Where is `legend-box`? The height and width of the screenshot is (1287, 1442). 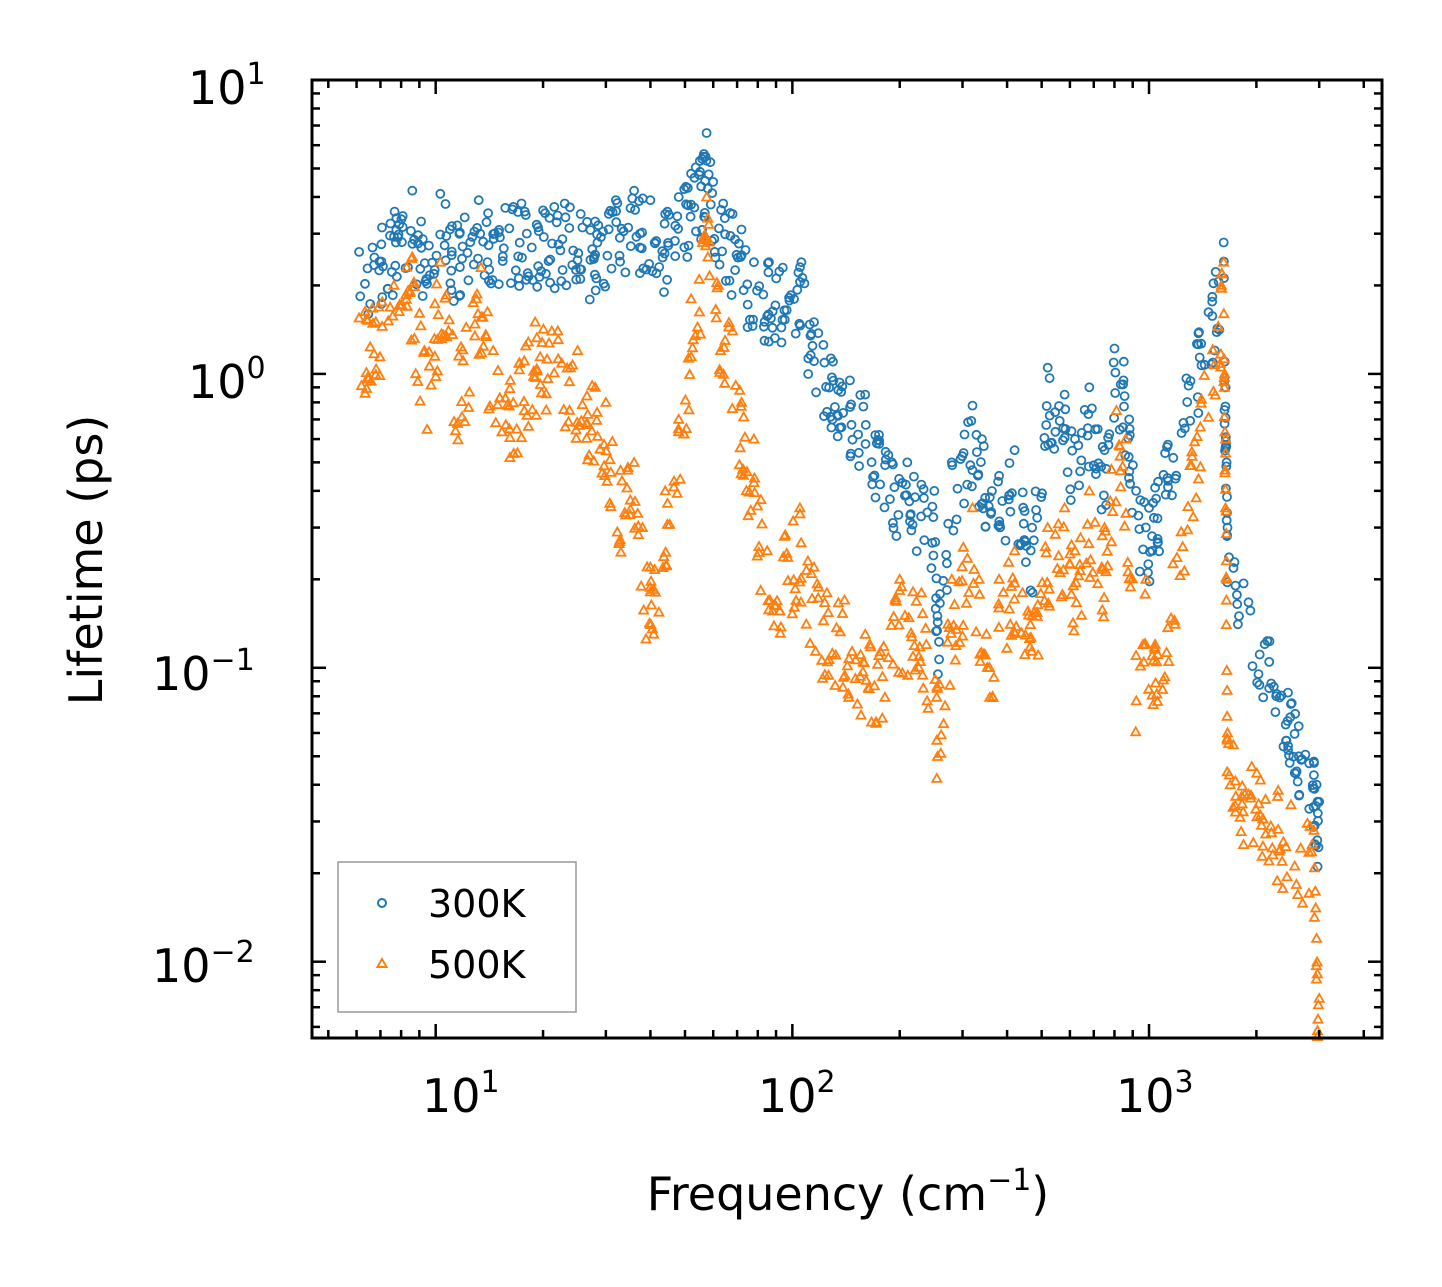 legend-box is located at coordinates (457, 937).